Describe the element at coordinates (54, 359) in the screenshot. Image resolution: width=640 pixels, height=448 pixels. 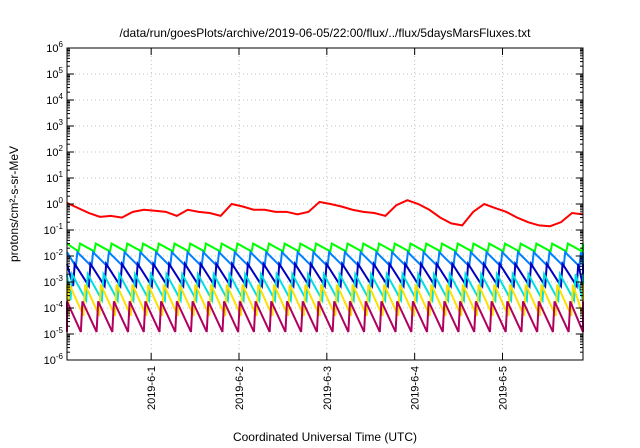
I see `y-tick-label: 10⁻⁶` at that location.